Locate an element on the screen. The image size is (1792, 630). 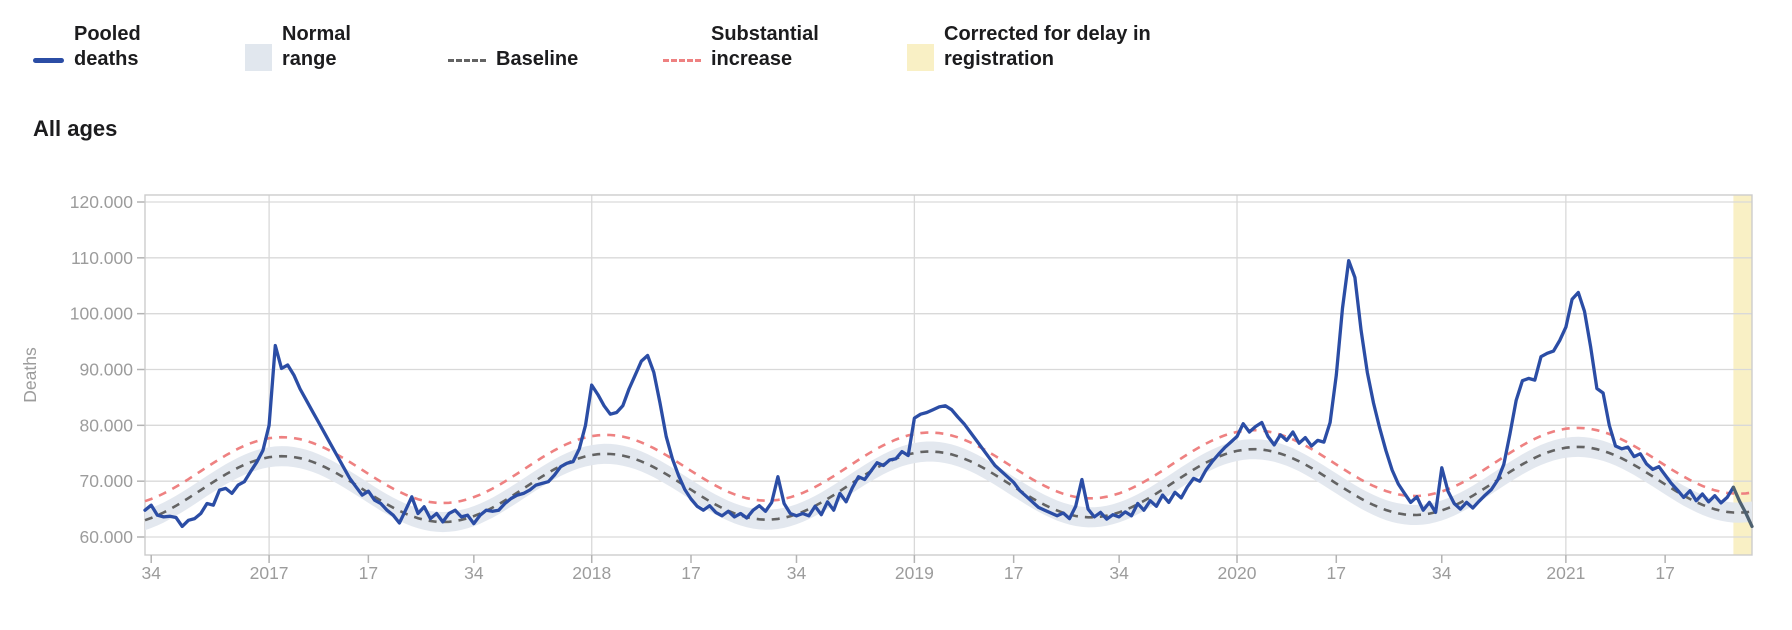
legend-item-pooled-deaths: Pooled deaths is located at coordinates (87, 46).